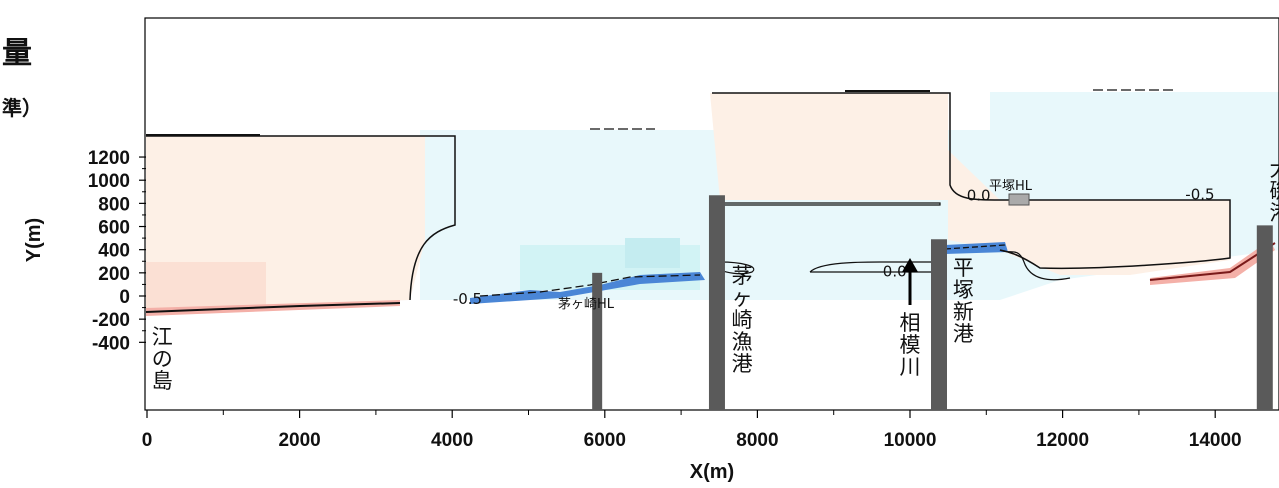  Describe the element at coordinates (586, 304) in the screenshot. I see `chigasaki-hl-label: 茅ヶ崎HL` at that location.